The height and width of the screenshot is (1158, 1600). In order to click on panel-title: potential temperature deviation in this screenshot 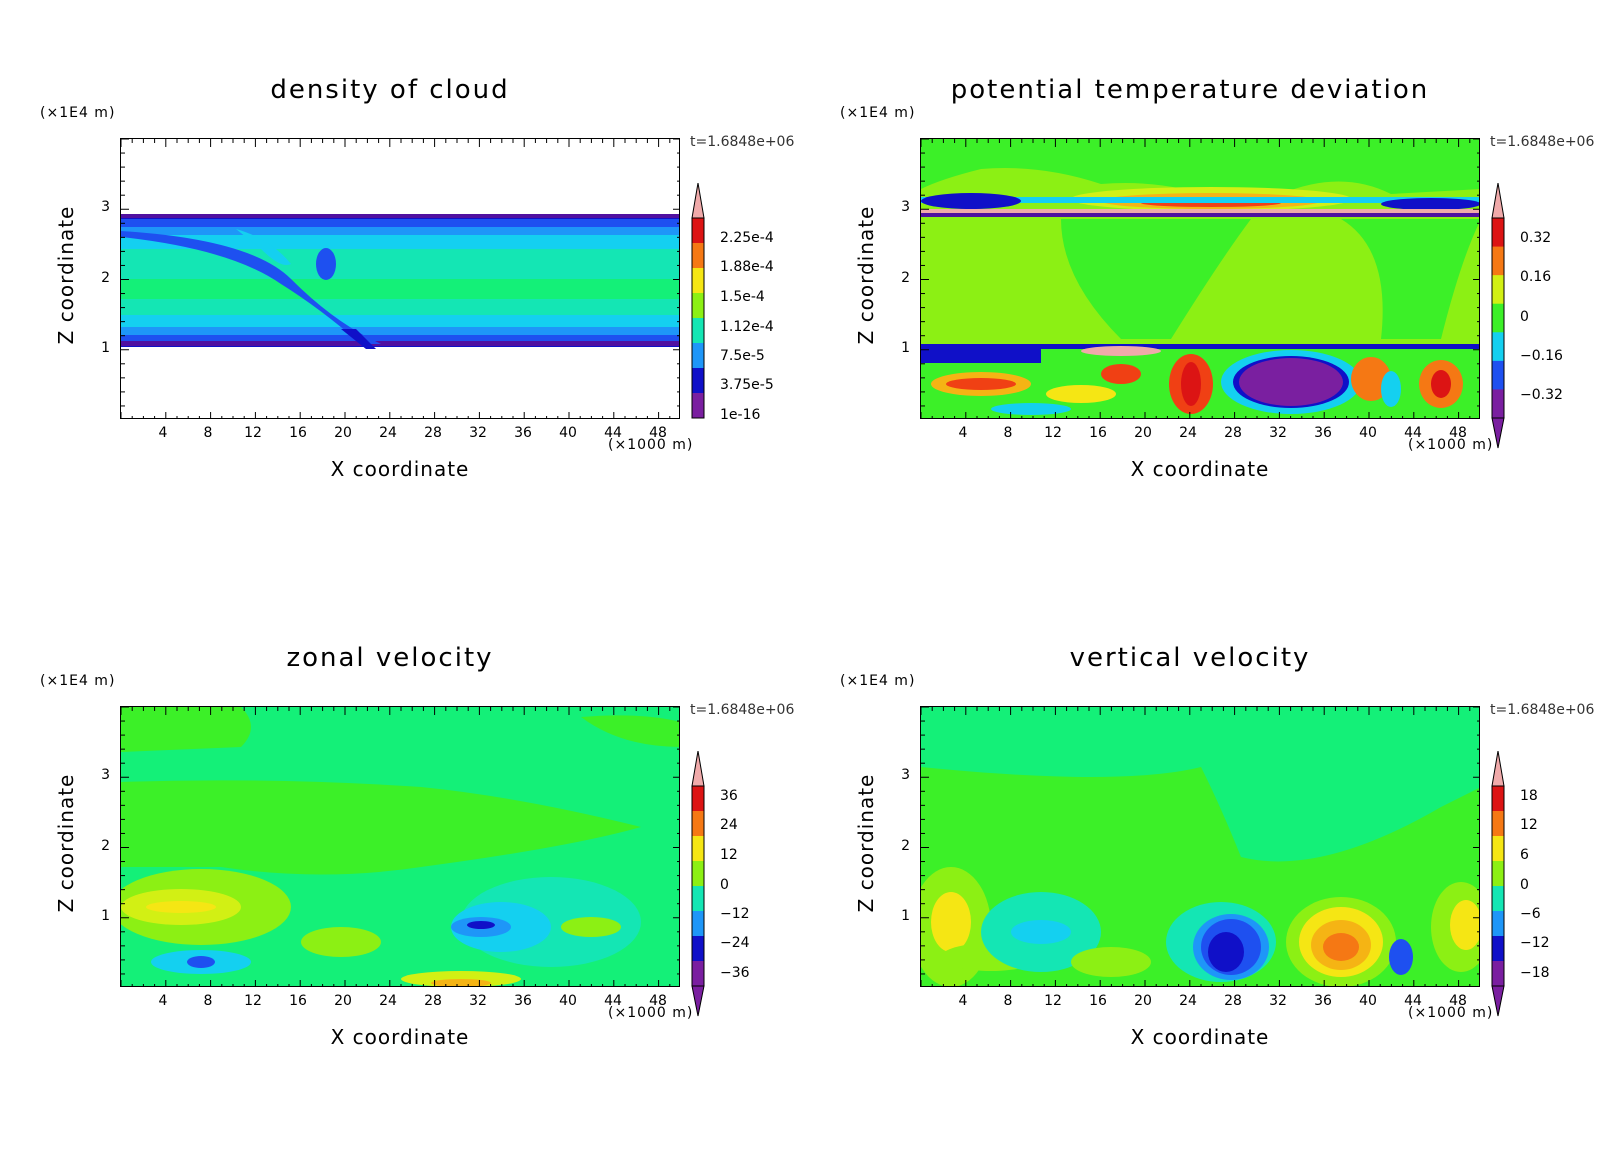, I will do `click(1190, 90)`.